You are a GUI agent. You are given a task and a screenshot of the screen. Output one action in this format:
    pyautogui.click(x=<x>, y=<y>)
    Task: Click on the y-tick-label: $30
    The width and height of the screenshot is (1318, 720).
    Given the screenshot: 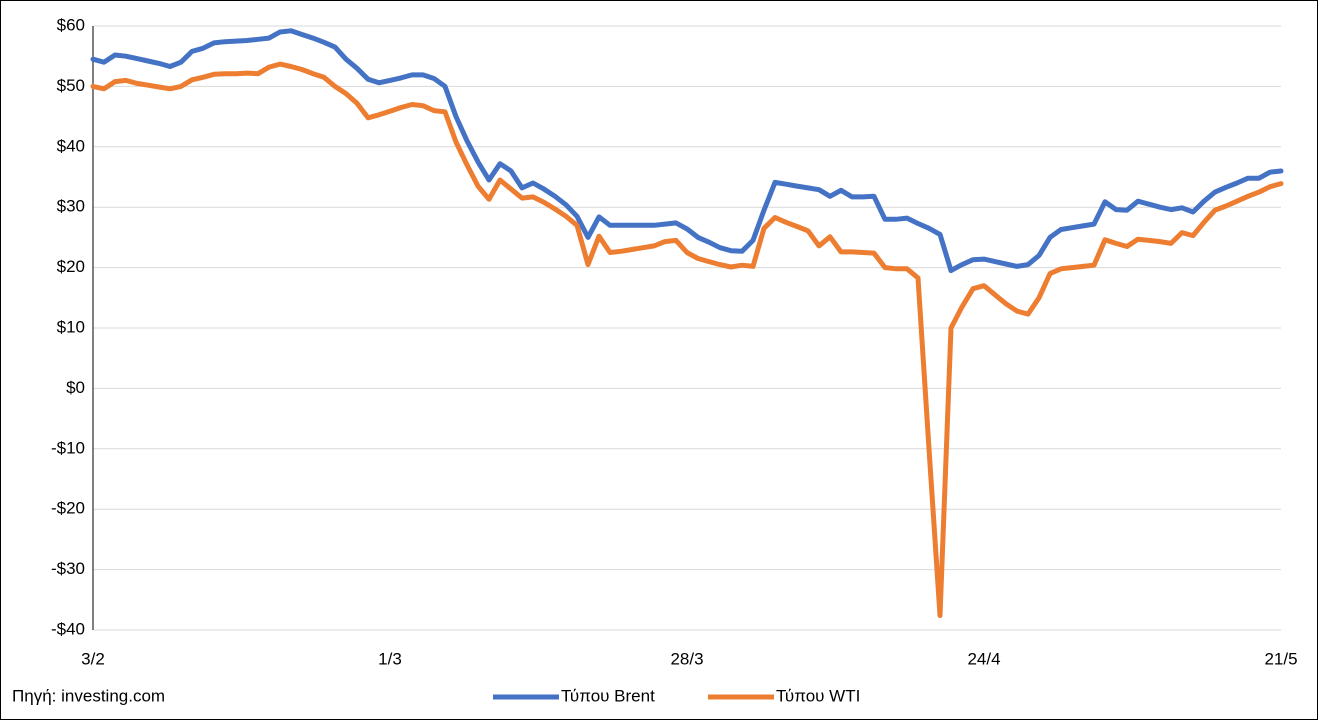 What is the action you would take?
    pyautogui.click(x=71, y=206)
    